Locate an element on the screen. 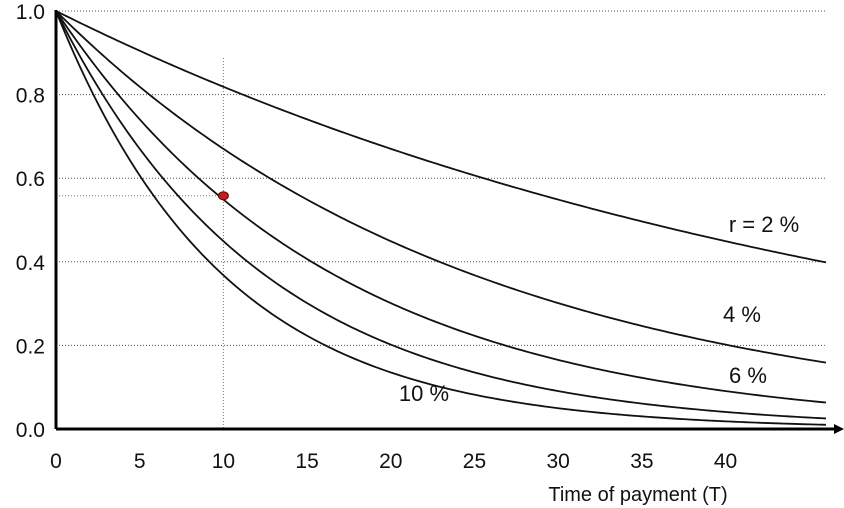  x-tick-label-1: 5 is located at coordinates (140, 461).